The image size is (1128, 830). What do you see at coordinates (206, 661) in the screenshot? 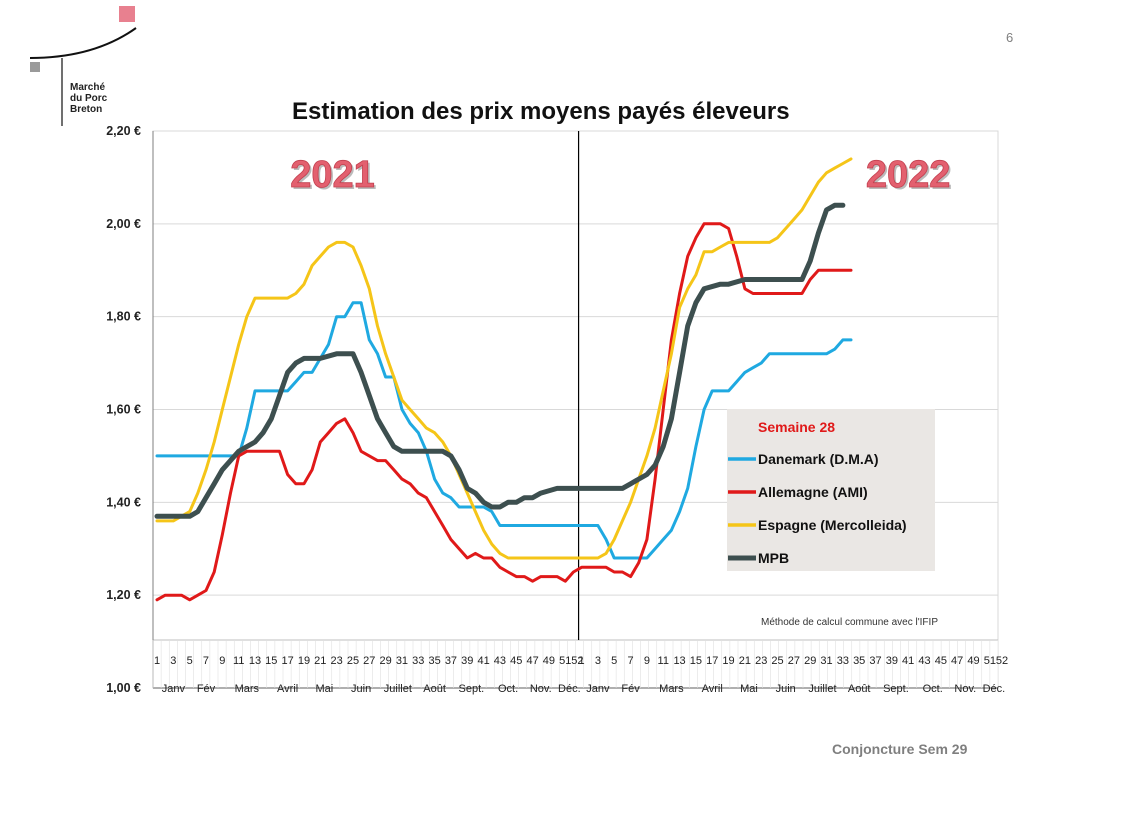
I see `x-tick-label: 7` at bounding box center [206, 661].